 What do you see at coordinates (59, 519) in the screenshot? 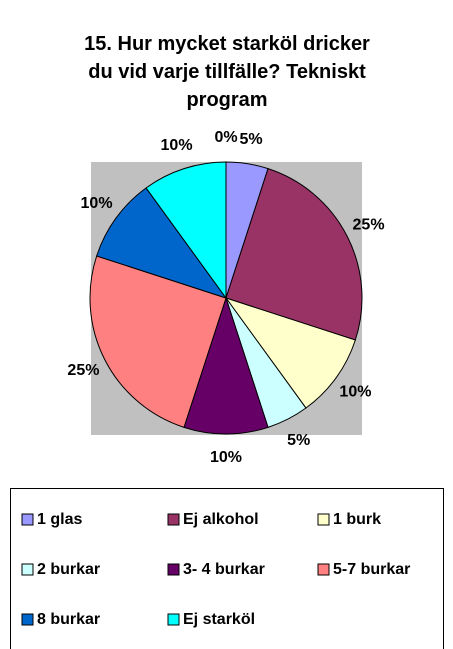
I see `legend-label: 1 glas` at bounding box center [59, 519].